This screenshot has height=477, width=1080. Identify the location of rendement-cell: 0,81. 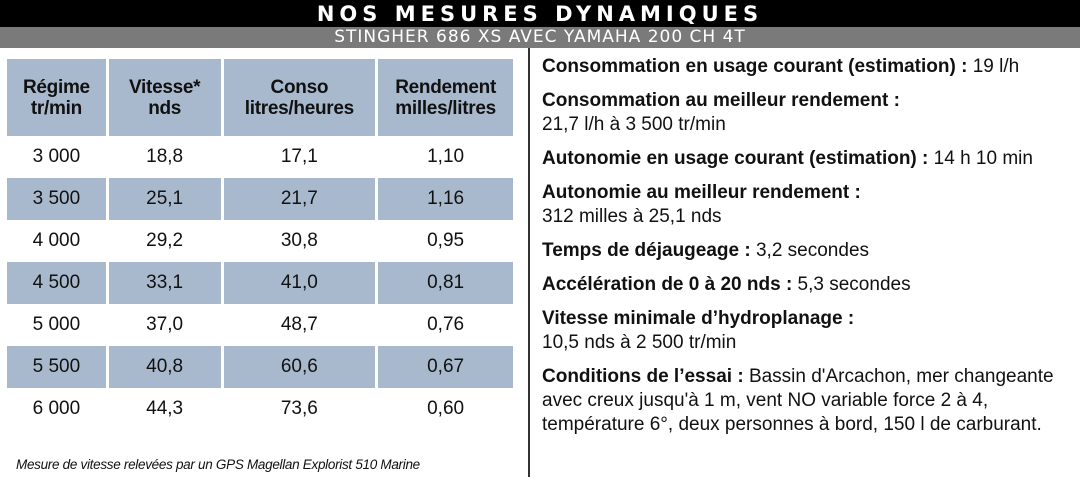
(445, 283).